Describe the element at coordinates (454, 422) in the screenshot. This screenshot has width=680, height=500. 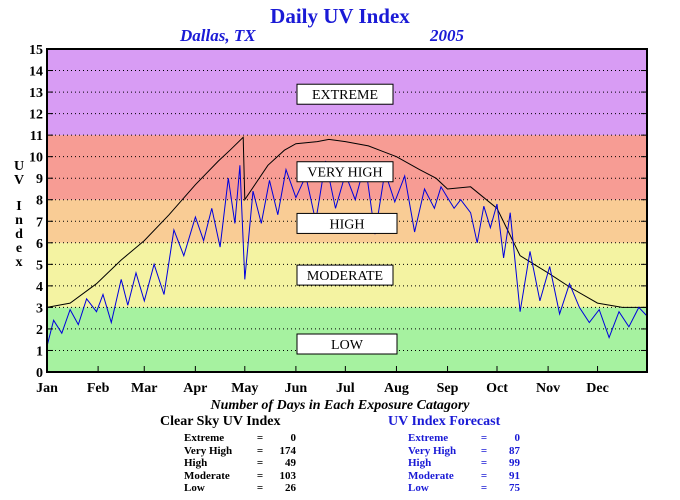
I see `forecast-title: UV Index Forecast` at that location.